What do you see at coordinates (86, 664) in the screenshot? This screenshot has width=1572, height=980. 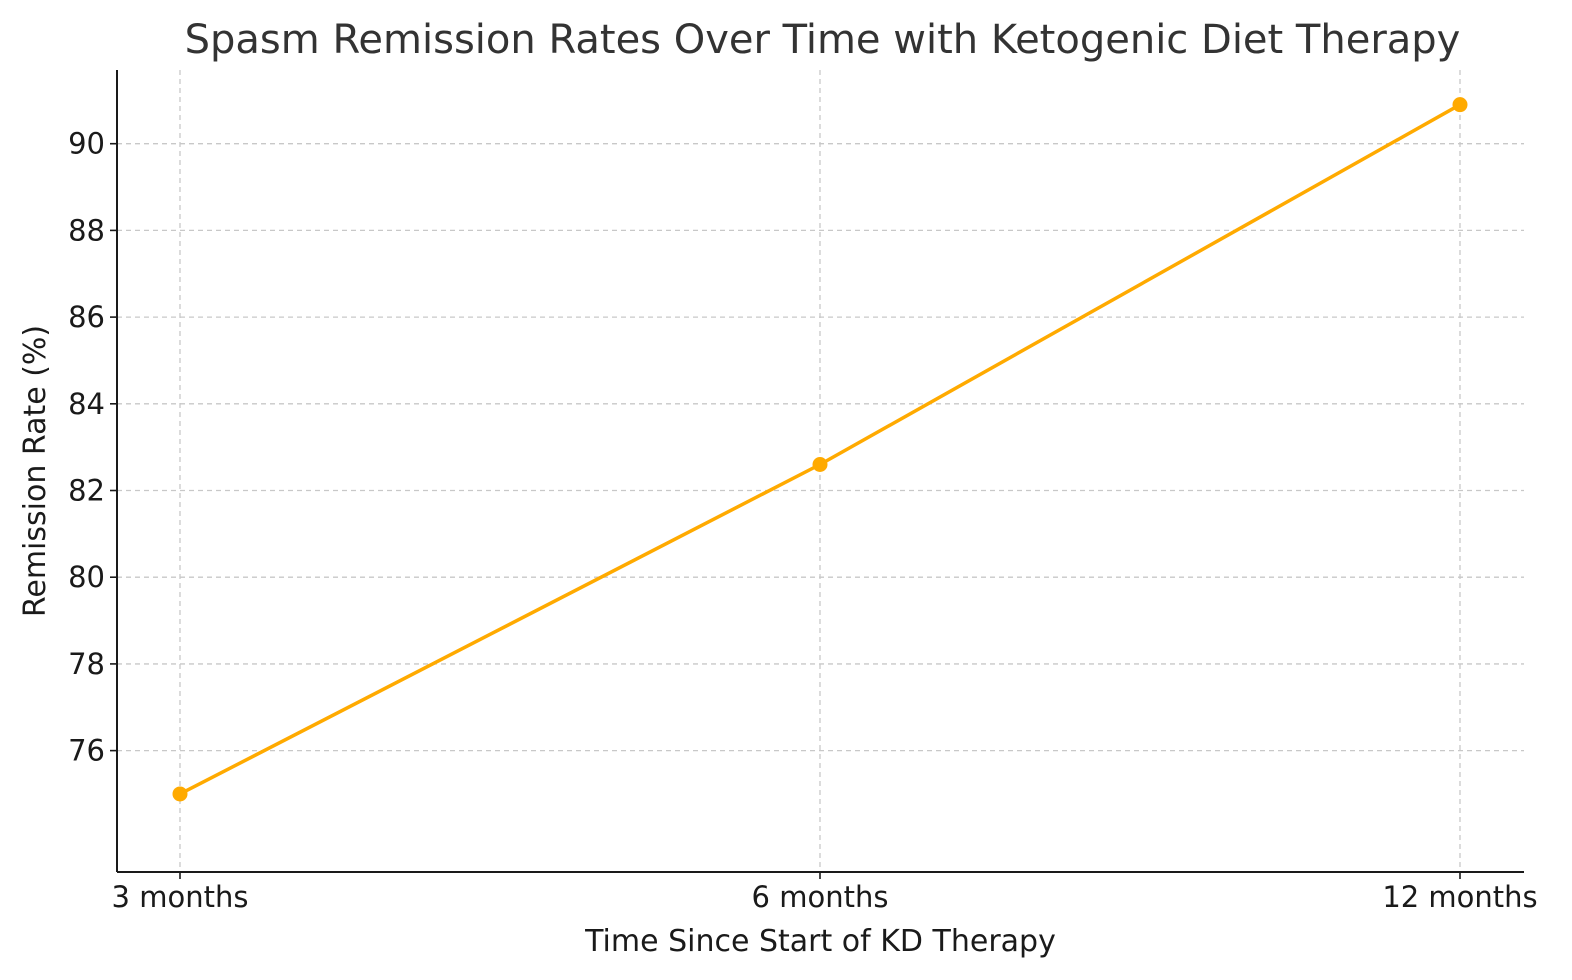 I see `y-tick-label: 78` at bounding box center [86, 664].